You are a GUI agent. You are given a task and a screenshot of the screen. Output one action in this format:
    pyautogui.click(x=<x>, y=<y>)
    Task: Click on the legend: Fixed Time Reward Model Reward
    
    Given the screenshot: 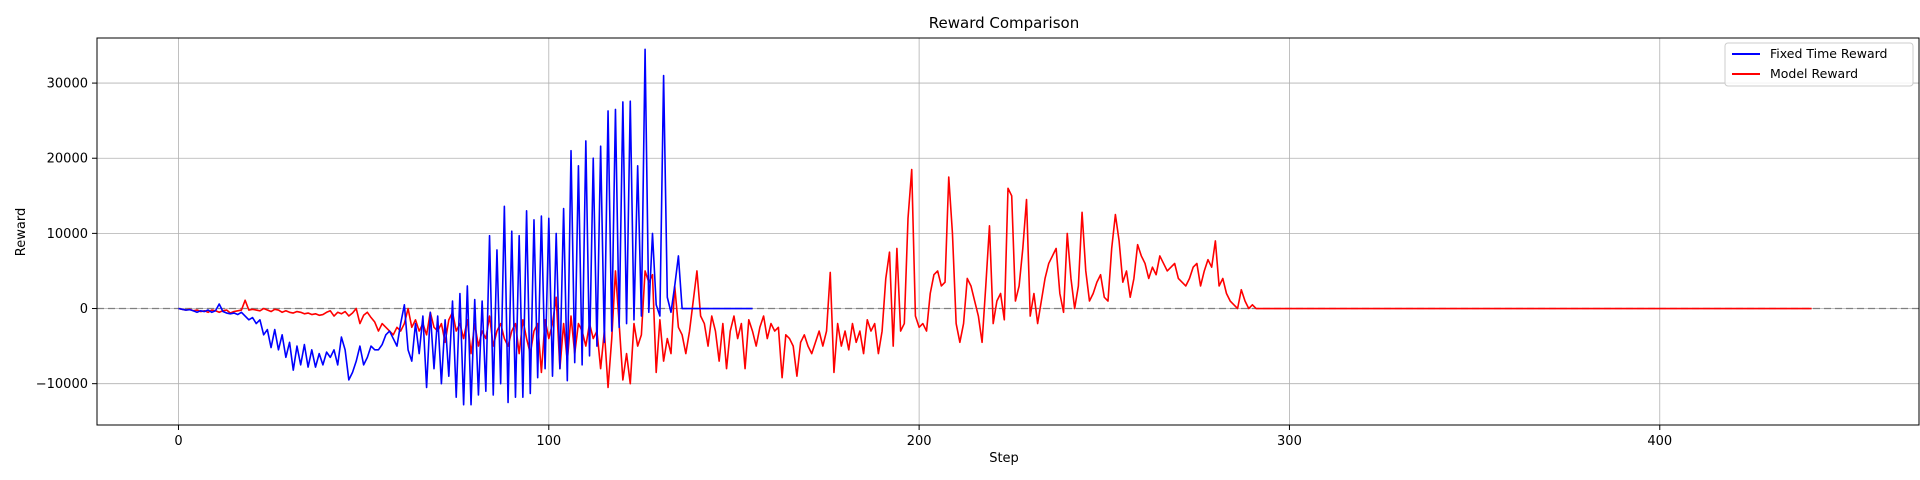 What is the action you would take?
    pyautogui.click(x=1819, y=64)
    